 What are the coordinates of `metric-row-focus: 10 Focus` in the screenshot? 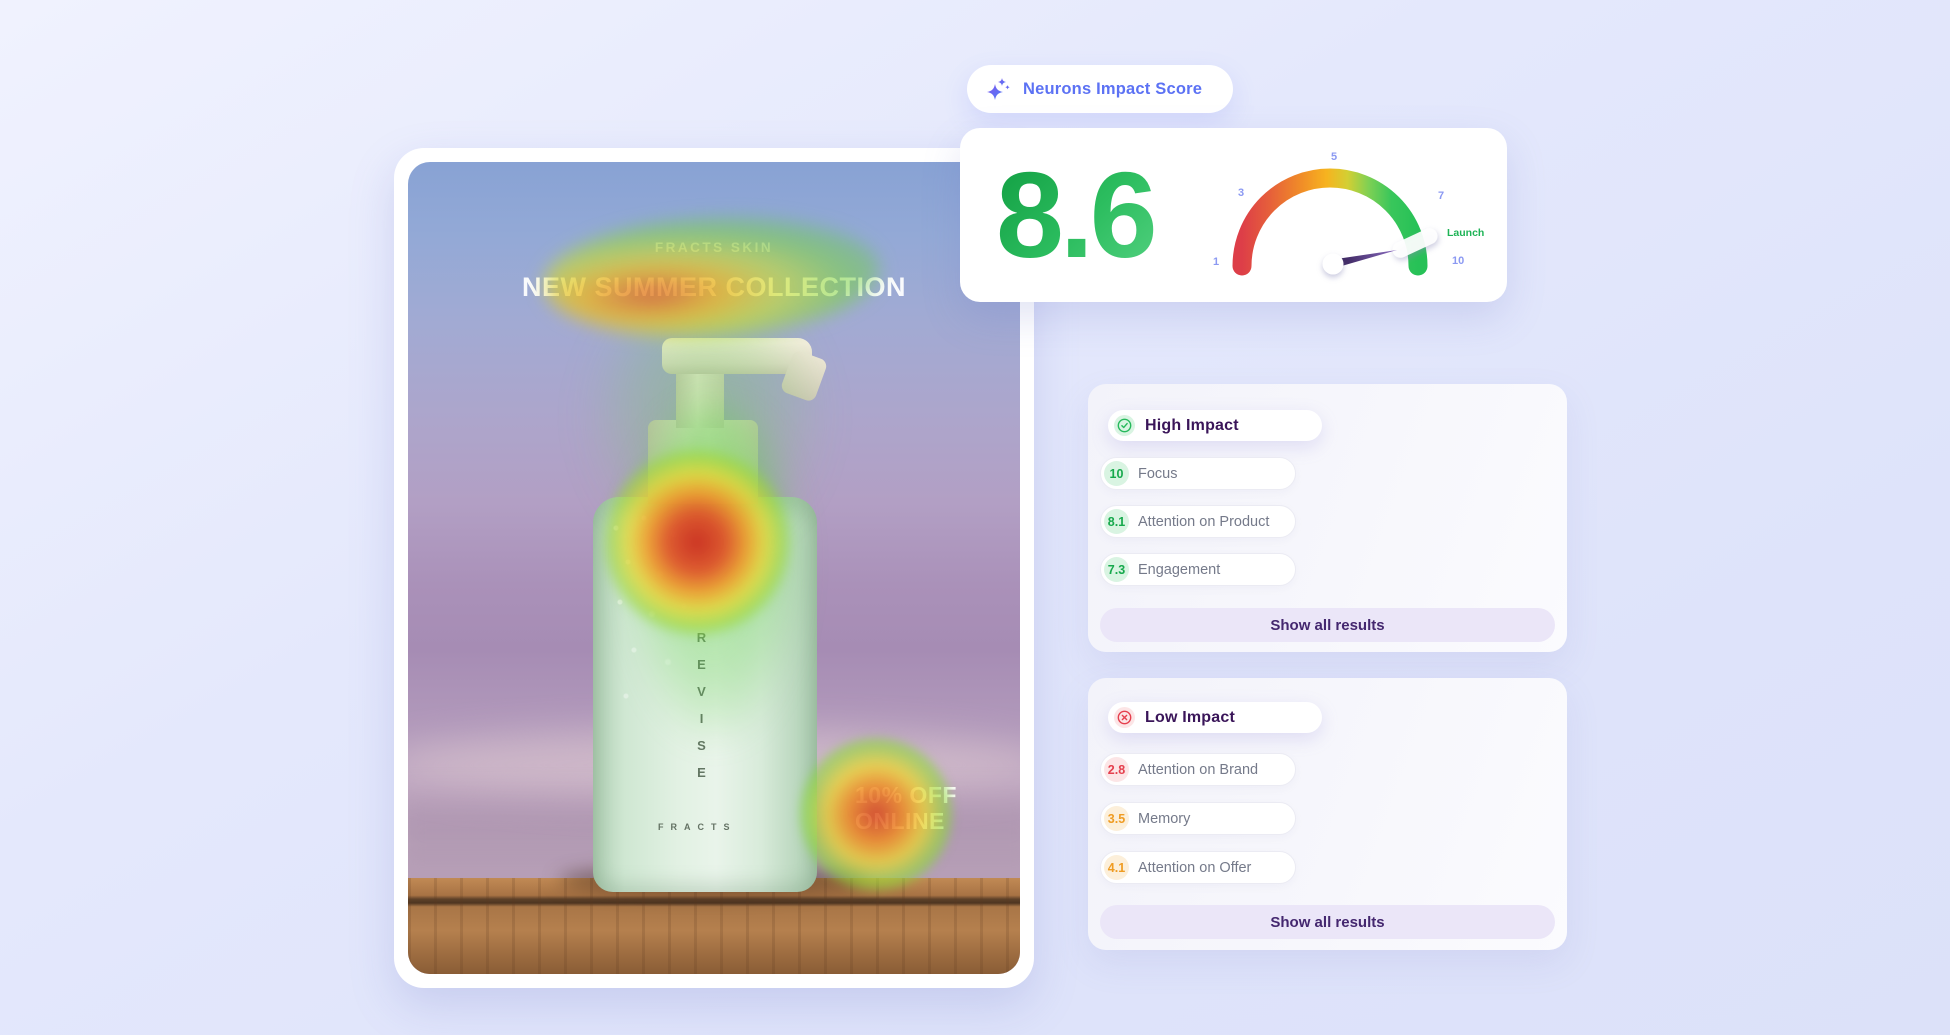 It's located at (1198, 473).